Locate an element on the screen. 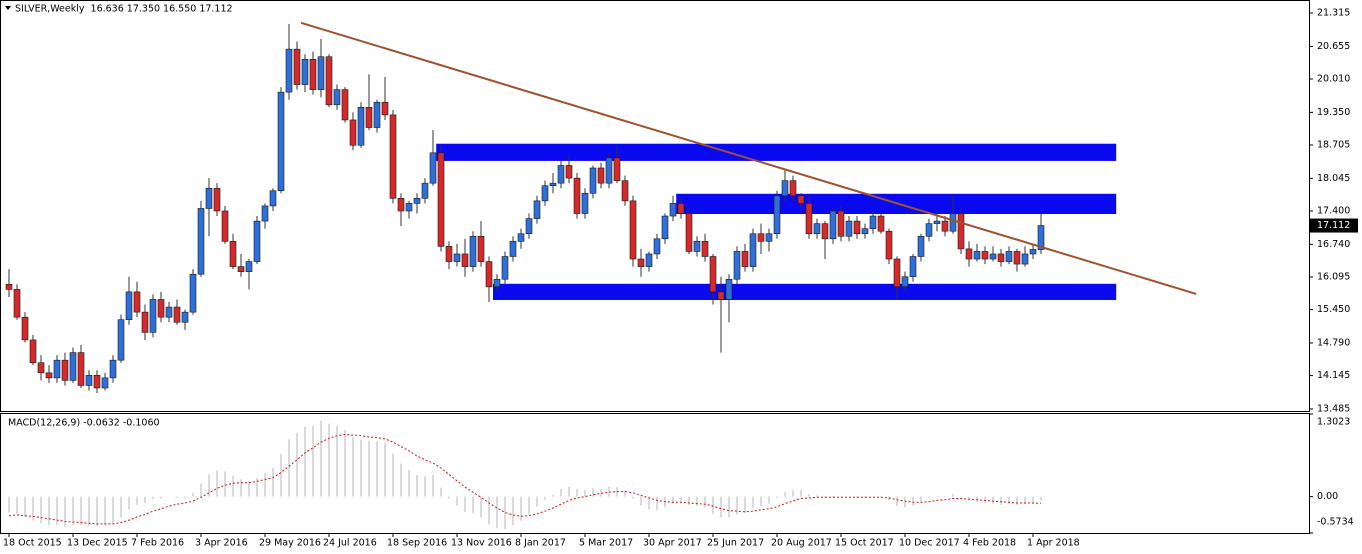  y-tick-label: 17.400 is located at coordinates (1333, 210).